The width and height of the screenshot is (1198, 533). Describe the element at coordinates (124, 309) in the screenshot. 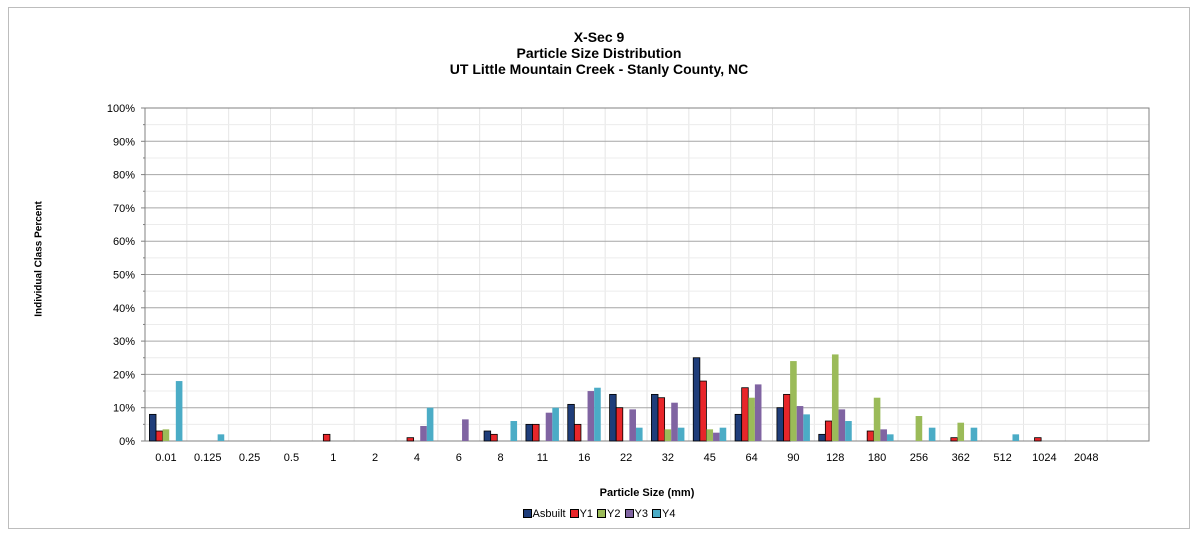

I see `y-tick-label: 40%` at that location.